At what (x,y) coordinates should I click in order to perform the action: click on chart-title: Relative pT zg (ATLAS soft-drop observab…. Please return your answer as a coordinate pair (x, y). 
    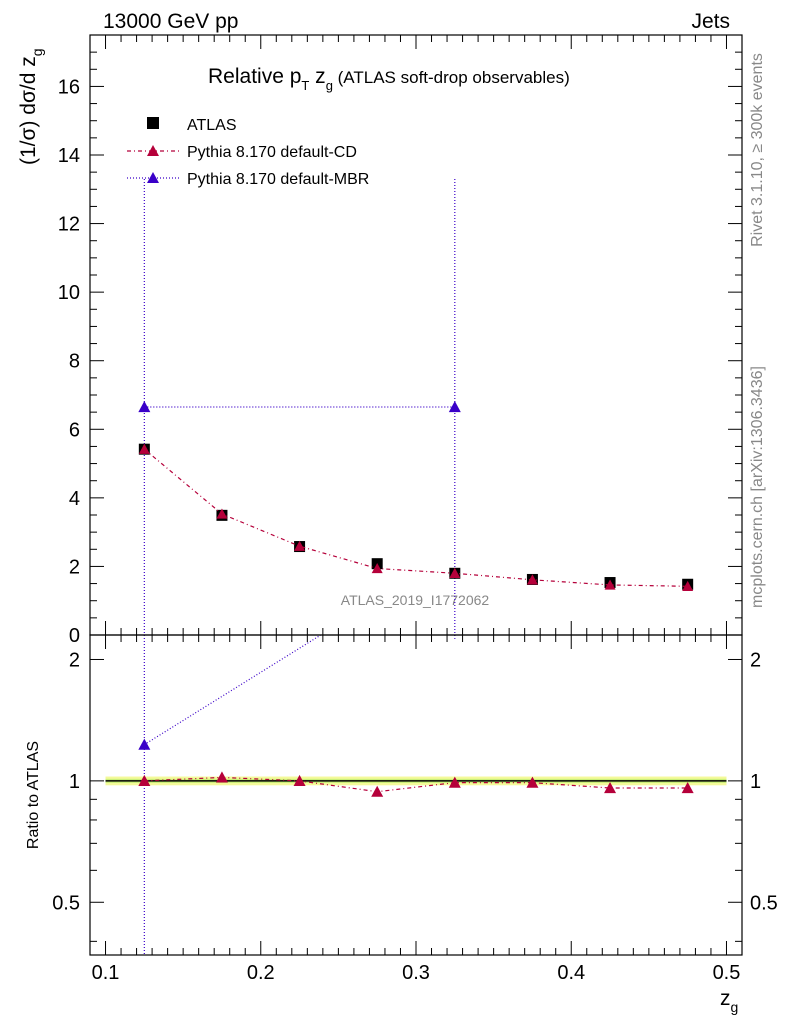
    Looking at the image, I should click on (389, 79).